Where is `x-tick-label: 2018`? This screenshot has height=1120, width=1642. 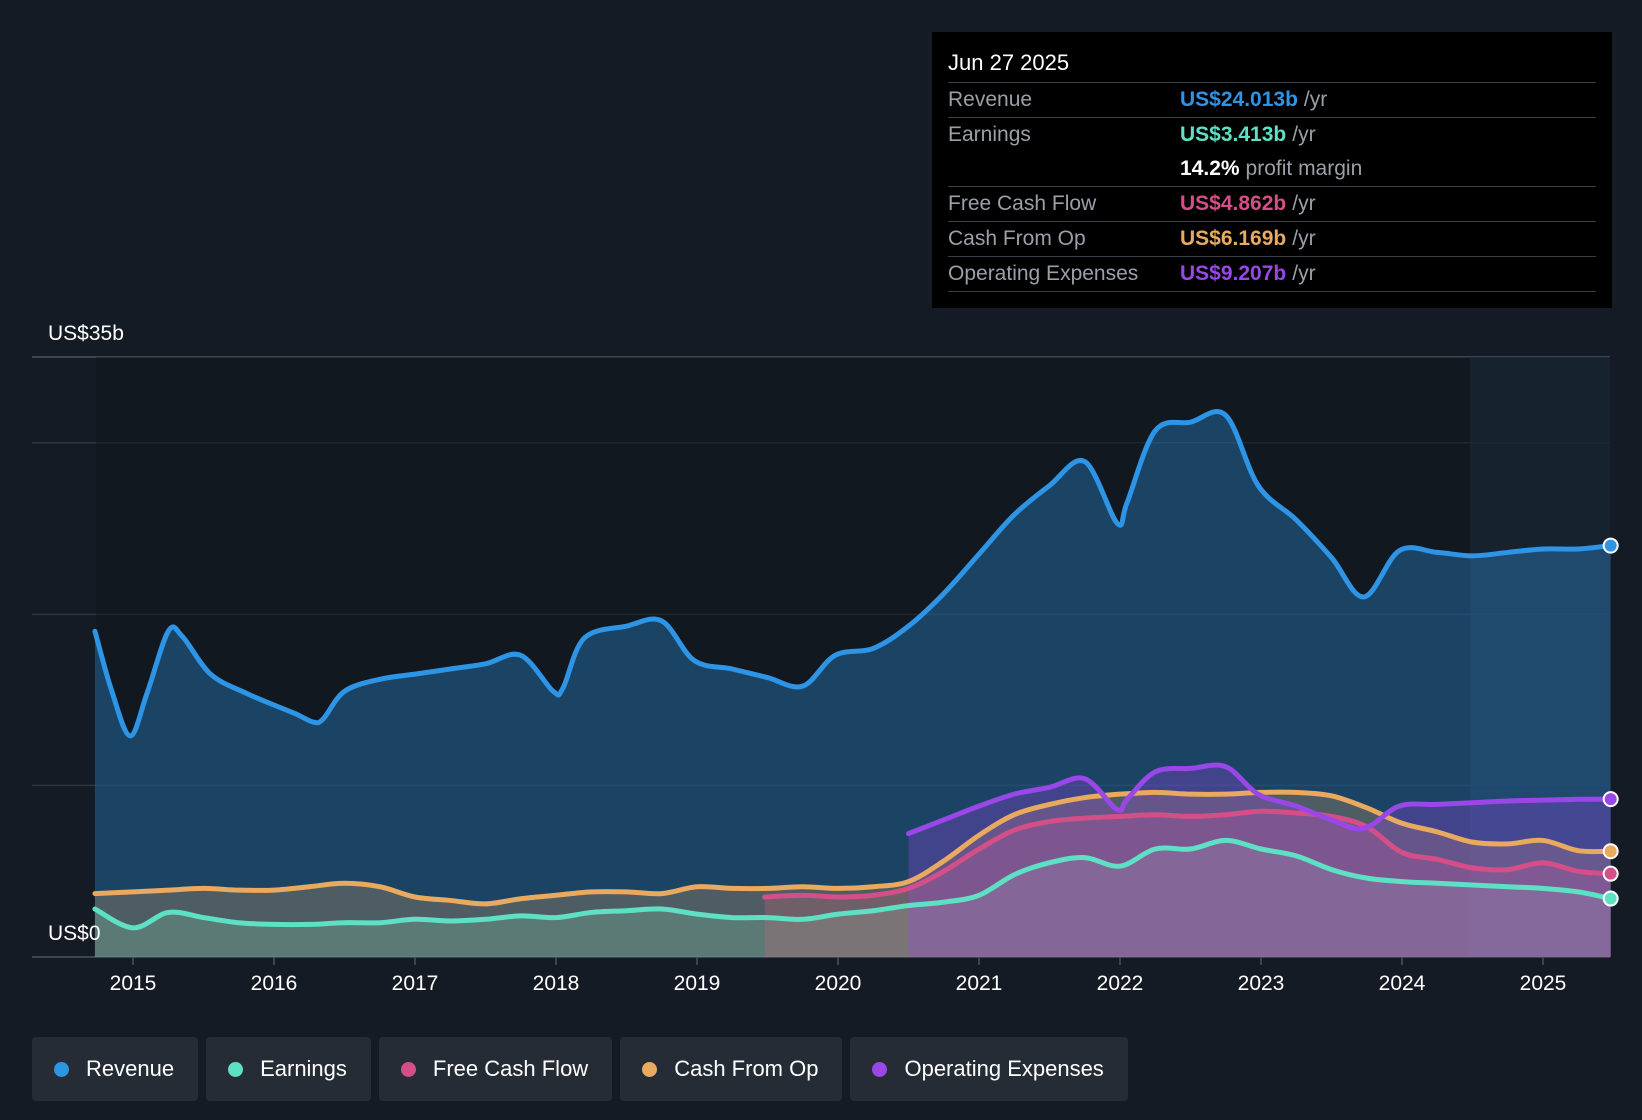
x-tick-label: 2018 is located at coordinates (556, 983).